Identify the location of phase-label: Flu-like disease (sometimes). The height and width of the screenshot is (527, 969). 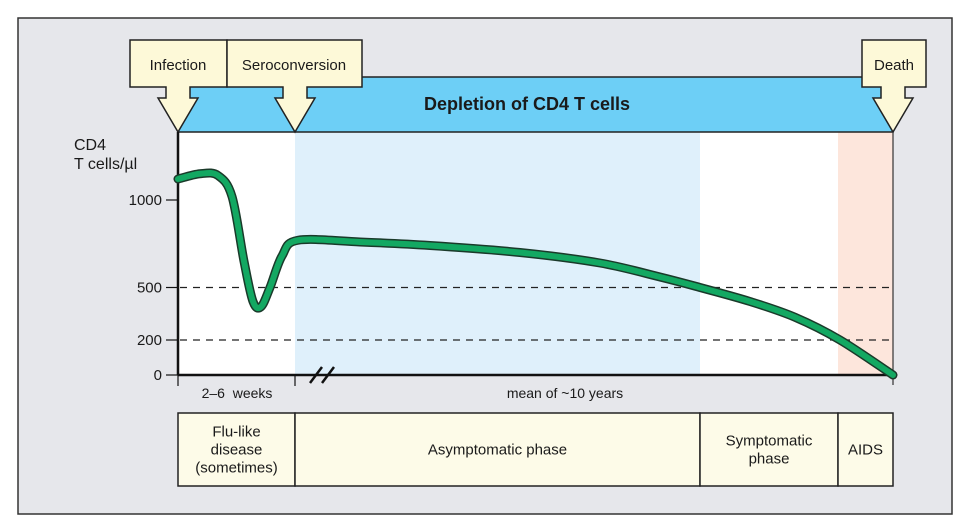
(236, 450).